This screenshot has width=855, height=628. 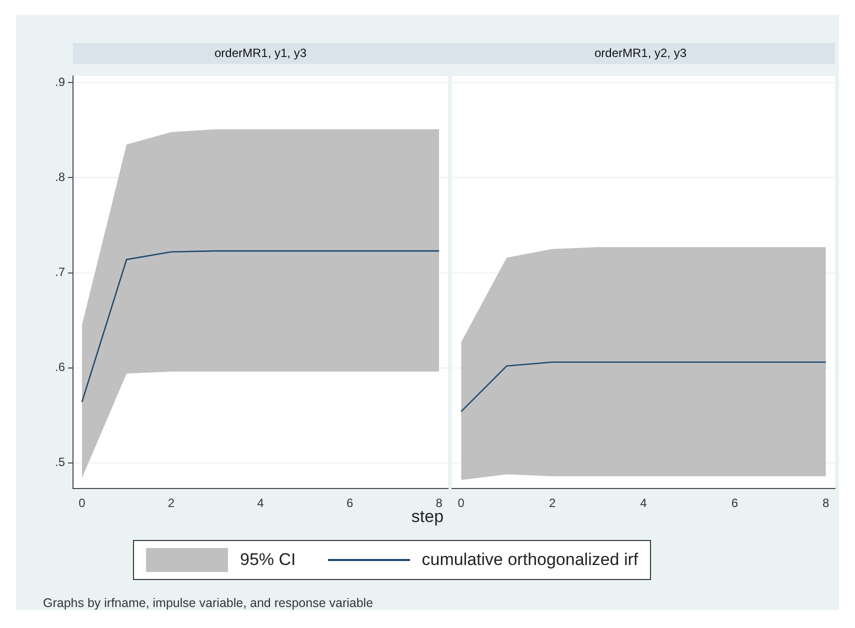 What do you see at coordinates (60, 81) in the screenshot?
I see `y-tick-label: .9` at bounding box center [60, 81].